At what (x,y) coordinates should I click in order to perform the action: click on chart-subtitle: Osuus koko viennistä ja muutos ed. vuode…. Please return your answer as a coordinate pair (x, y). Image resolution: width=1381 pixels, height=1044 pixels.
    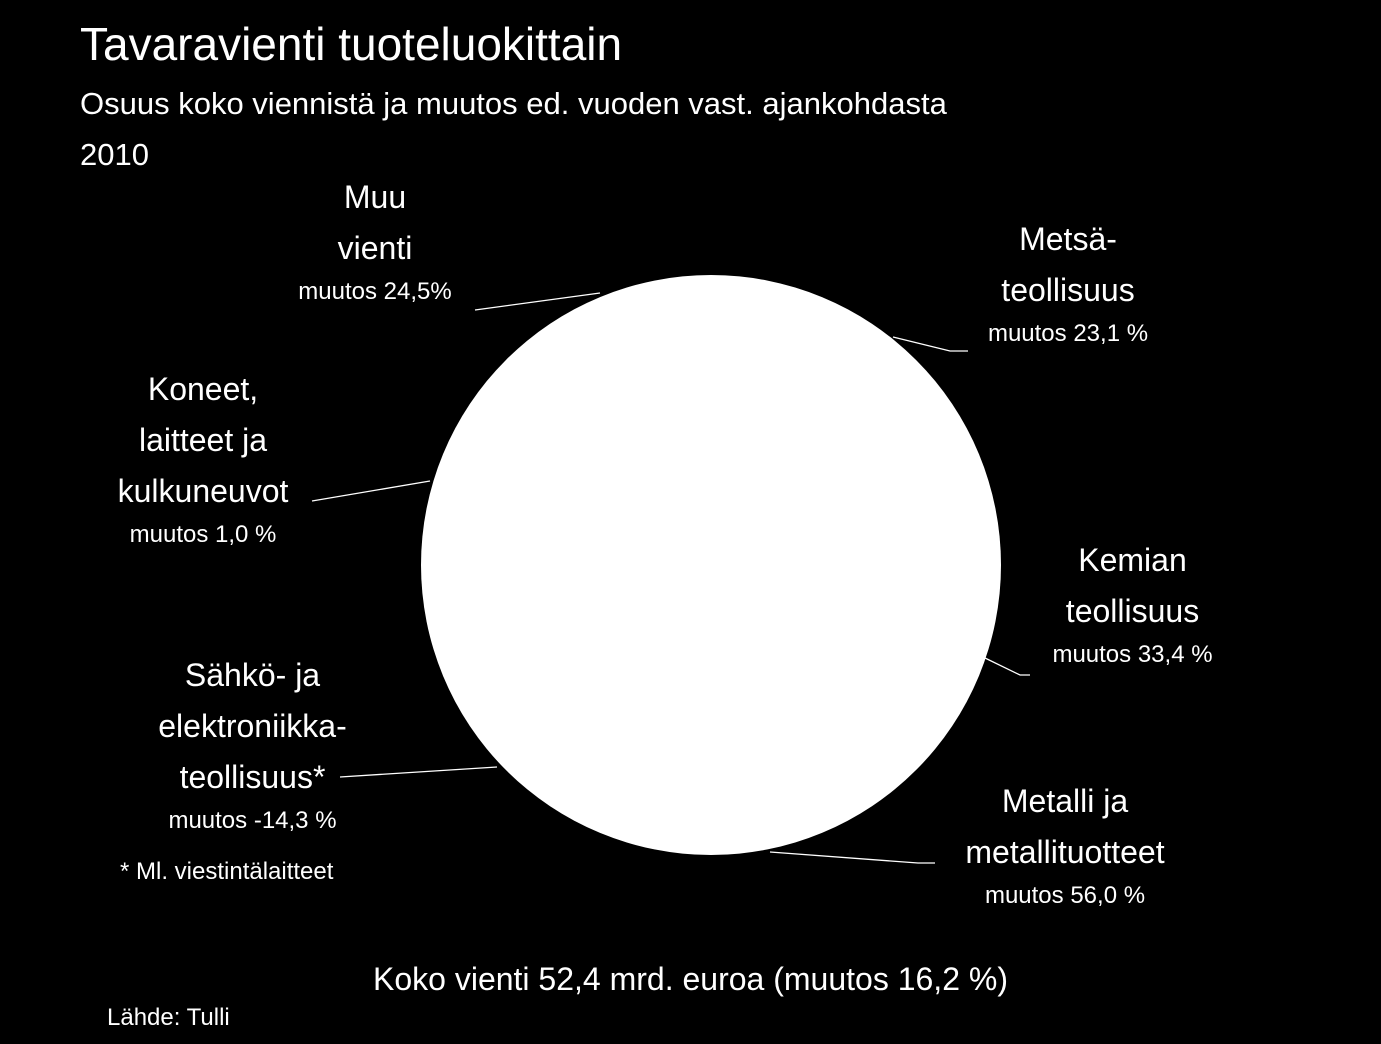
    Looking at the image, I should click on (513, 103).